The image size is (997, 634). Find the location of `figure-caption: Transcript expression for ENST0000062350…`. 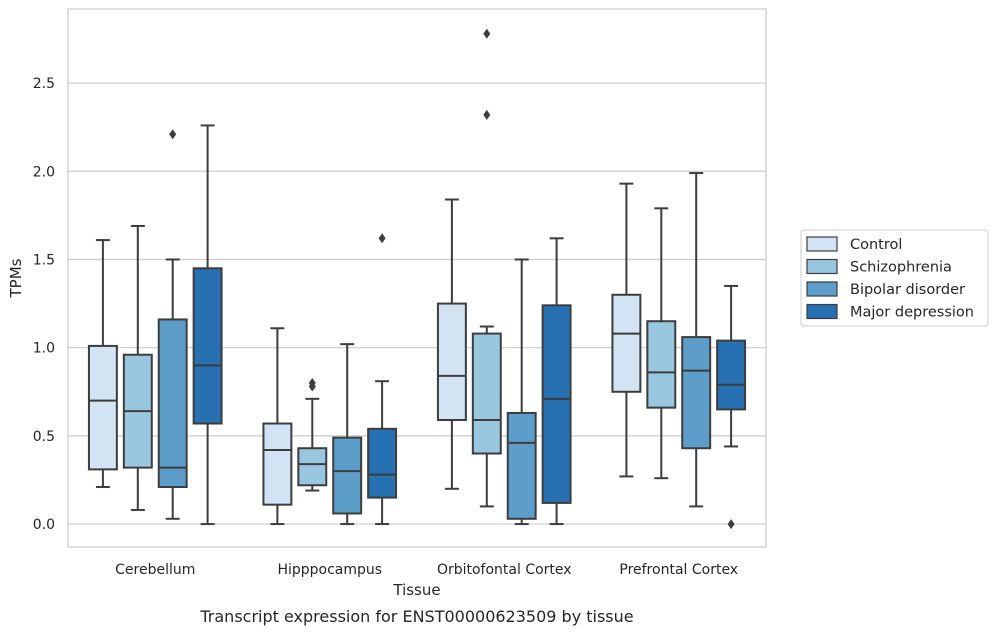

figure-caption: Transcript expression for ENST0000062350… is located at coordinates (416, 616).